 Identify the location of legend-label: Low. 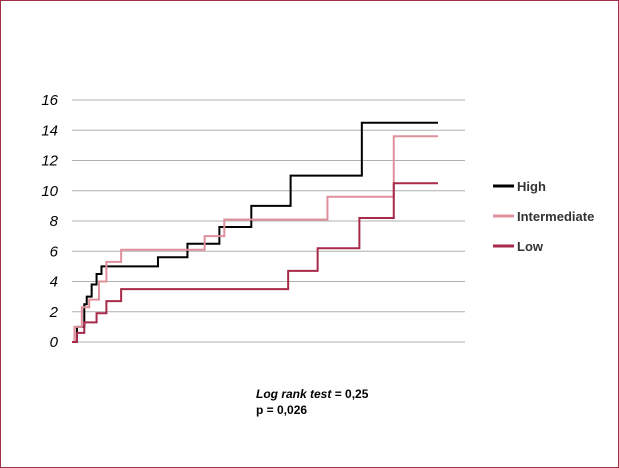
(530, 246).